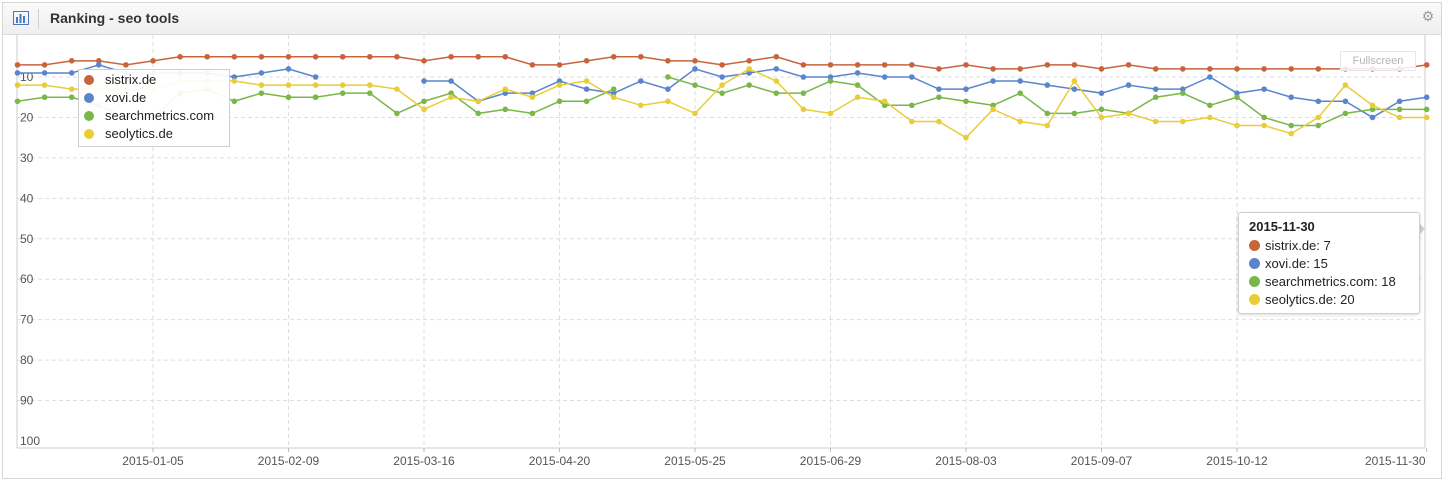  I want to click on fullscreen-button: Fullscreen, so click(1378, 61).